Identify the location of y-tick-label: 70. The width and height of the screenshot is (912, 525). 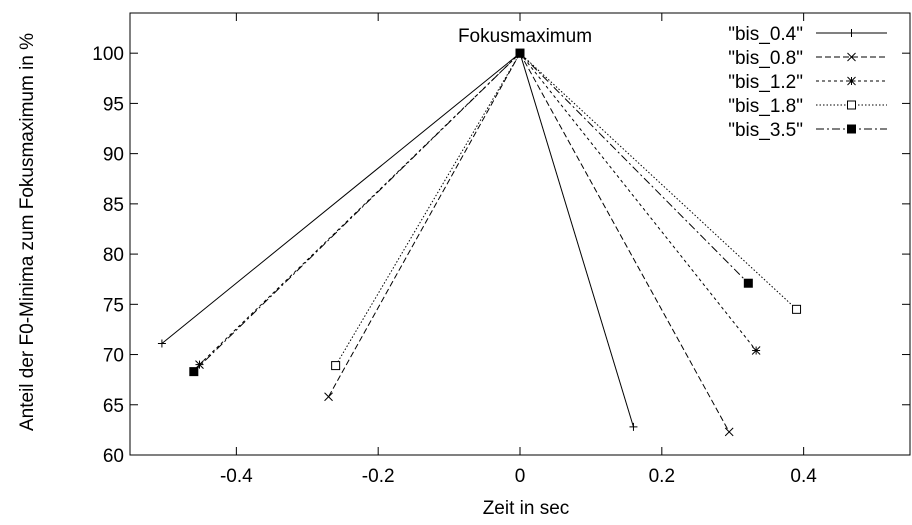
(113, 356).